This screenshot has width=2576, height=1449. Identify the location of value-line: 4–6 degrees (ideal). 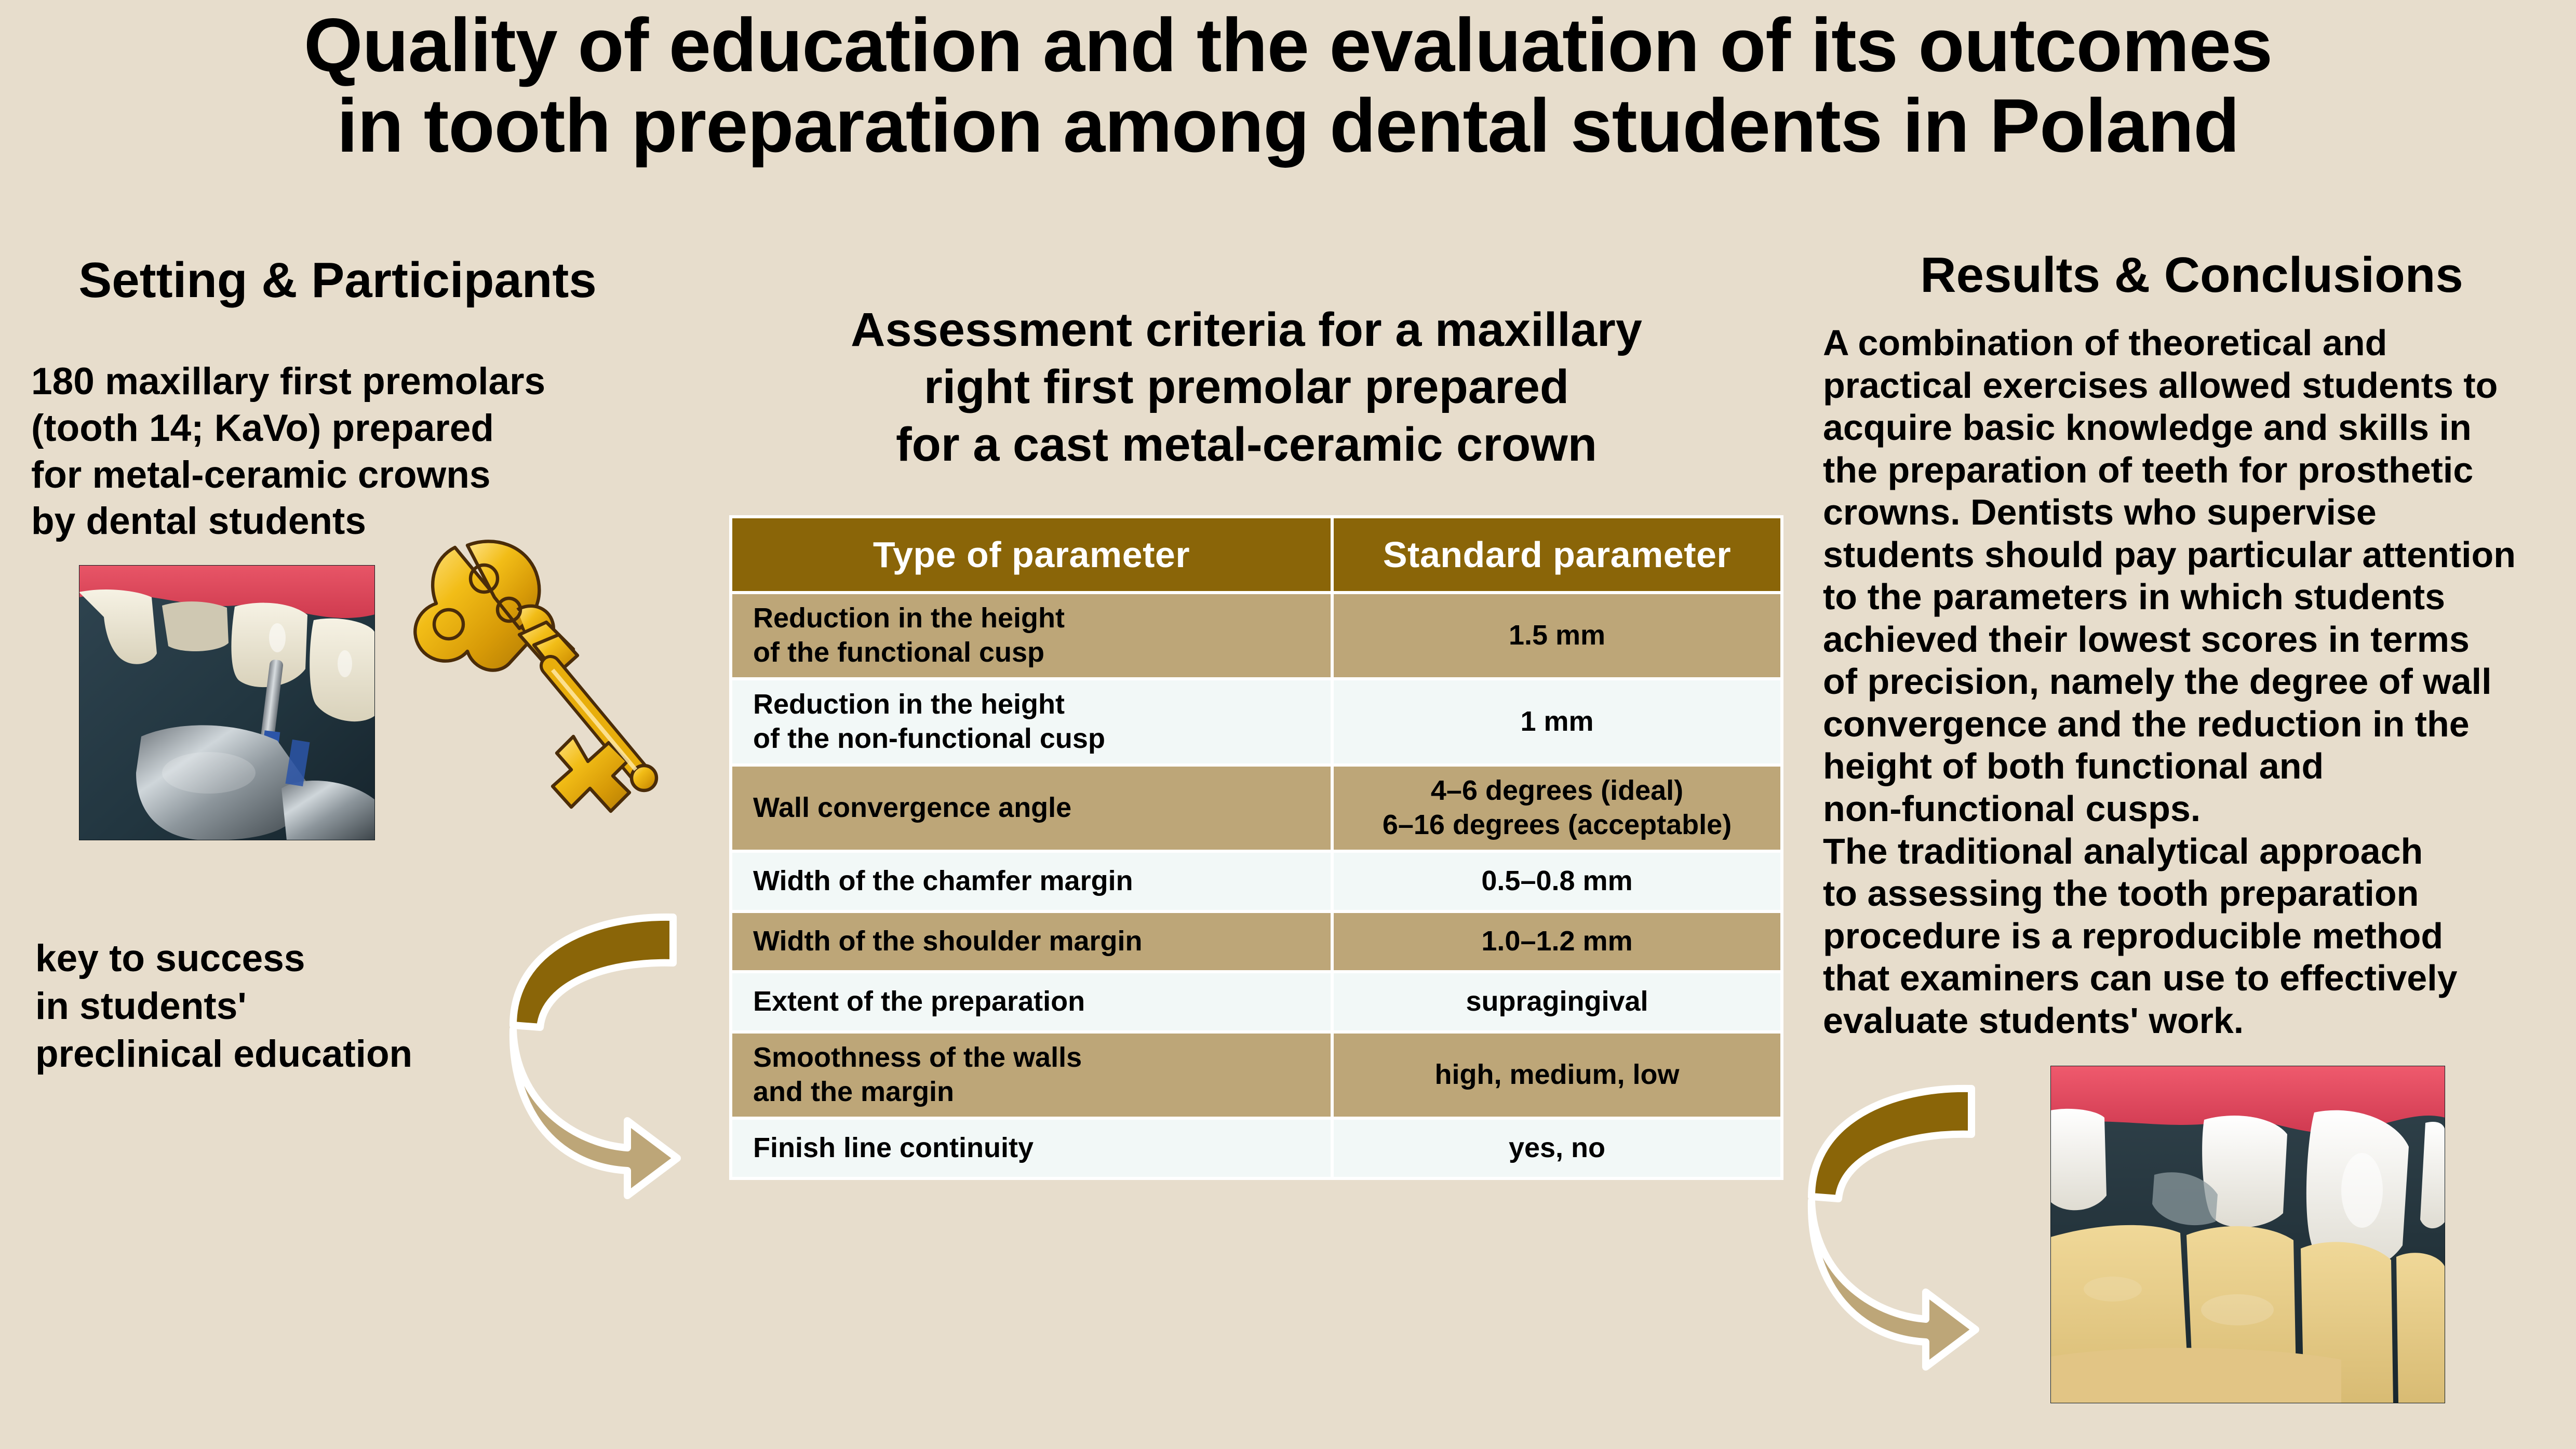
(1557, 791).